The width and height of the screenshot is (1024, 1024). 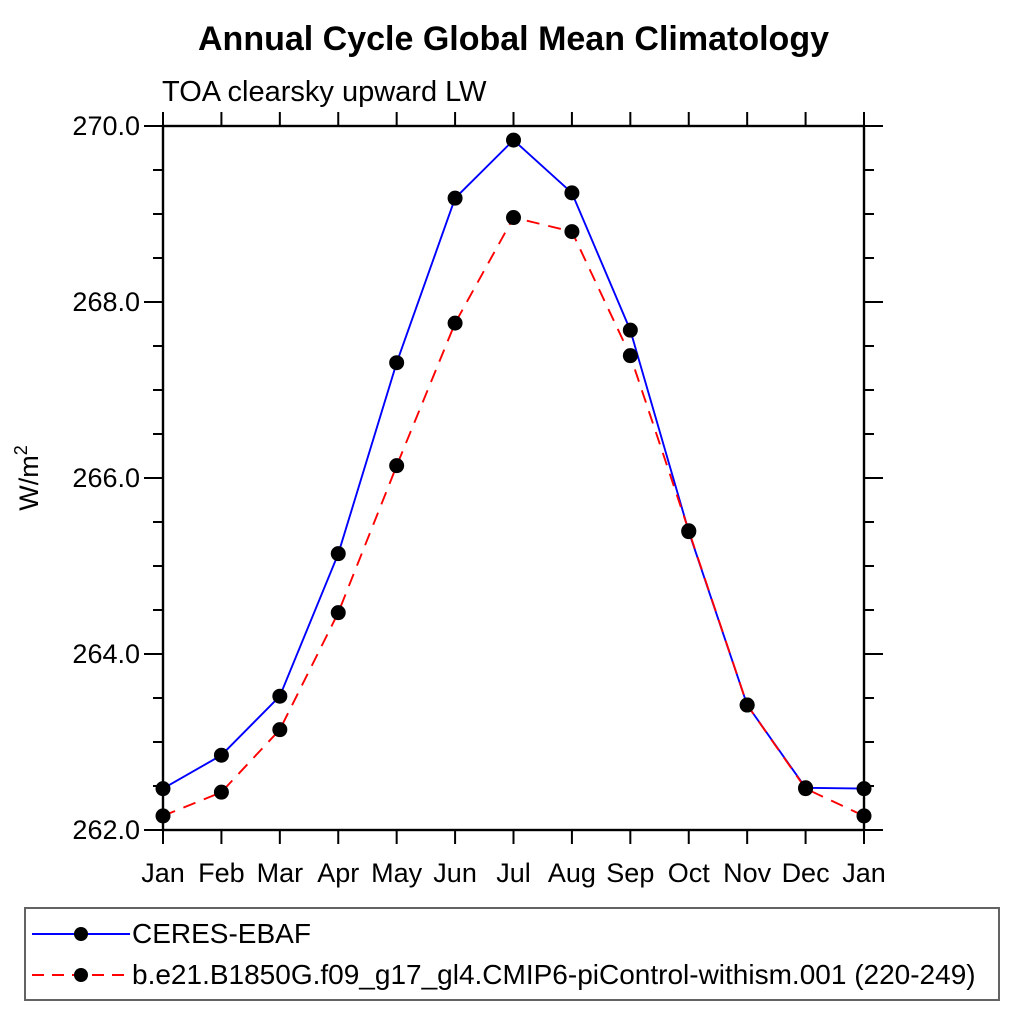 I want to click on x-axis-tick-label: Aug, so click(x=572, y=873).